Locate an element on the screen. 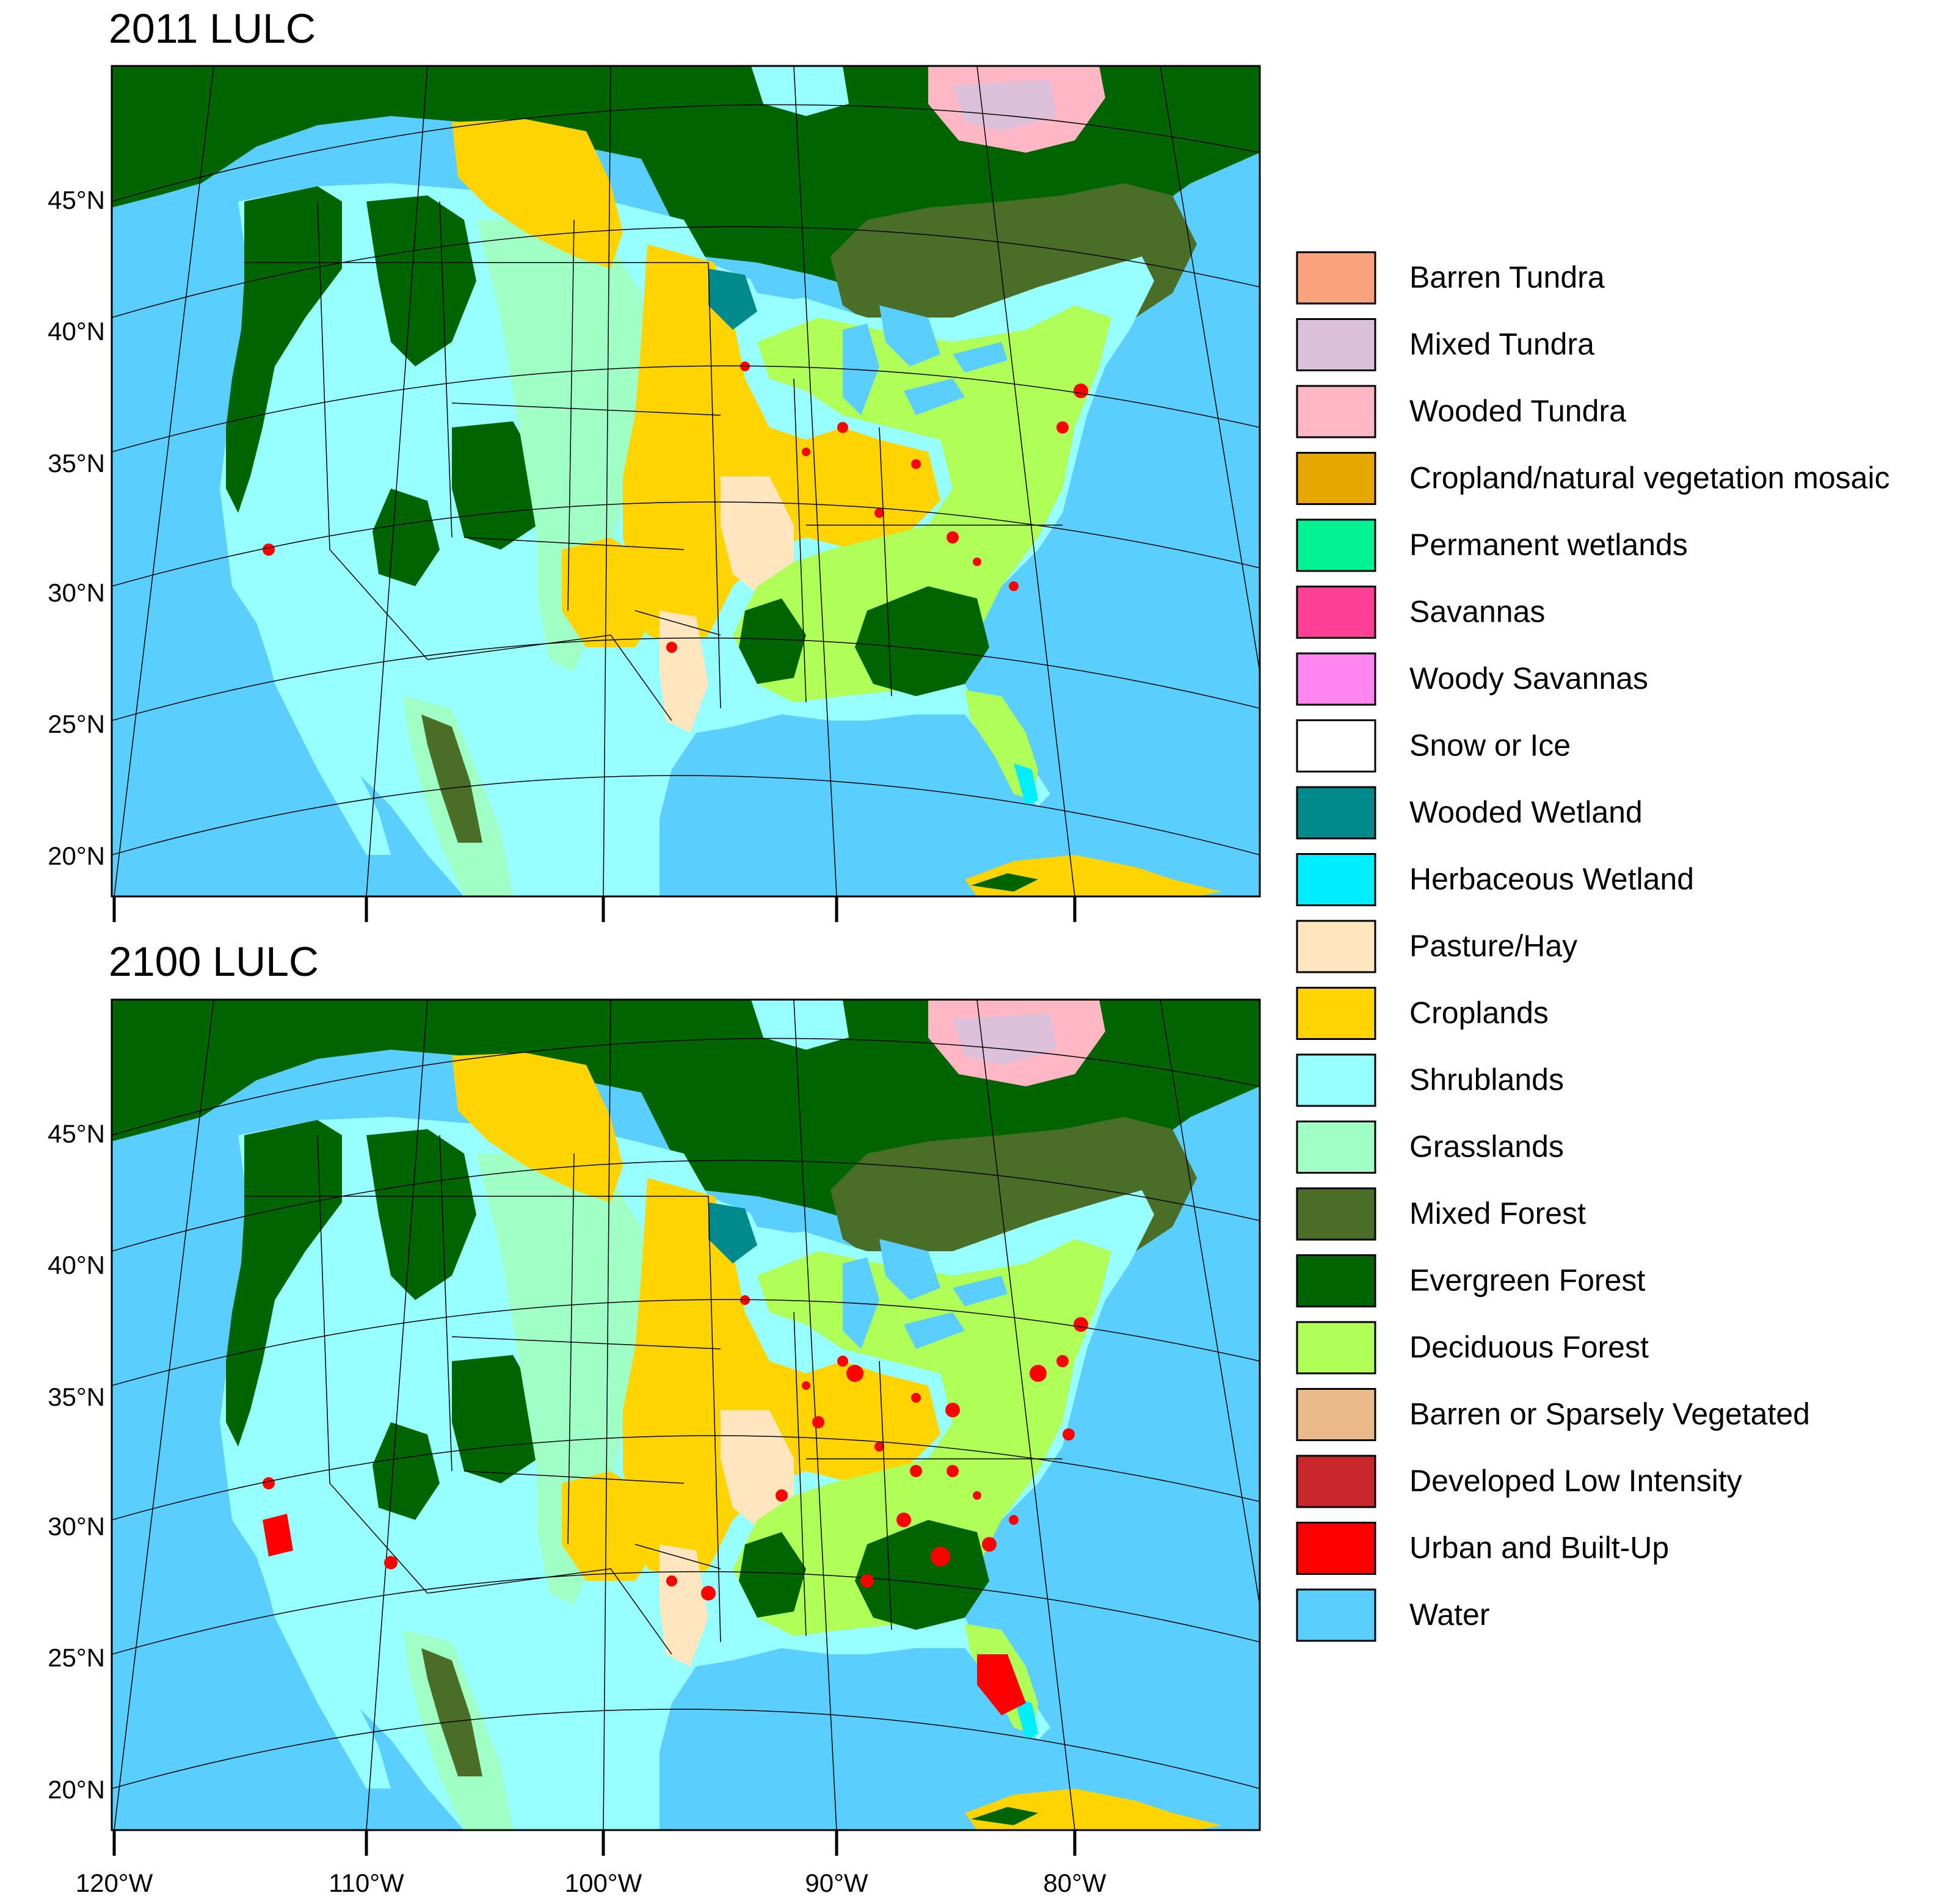  lat-labels-2011: 45°N 40°N 35°N 30°N 25°N 20°N is located at coordinates (76, 528).